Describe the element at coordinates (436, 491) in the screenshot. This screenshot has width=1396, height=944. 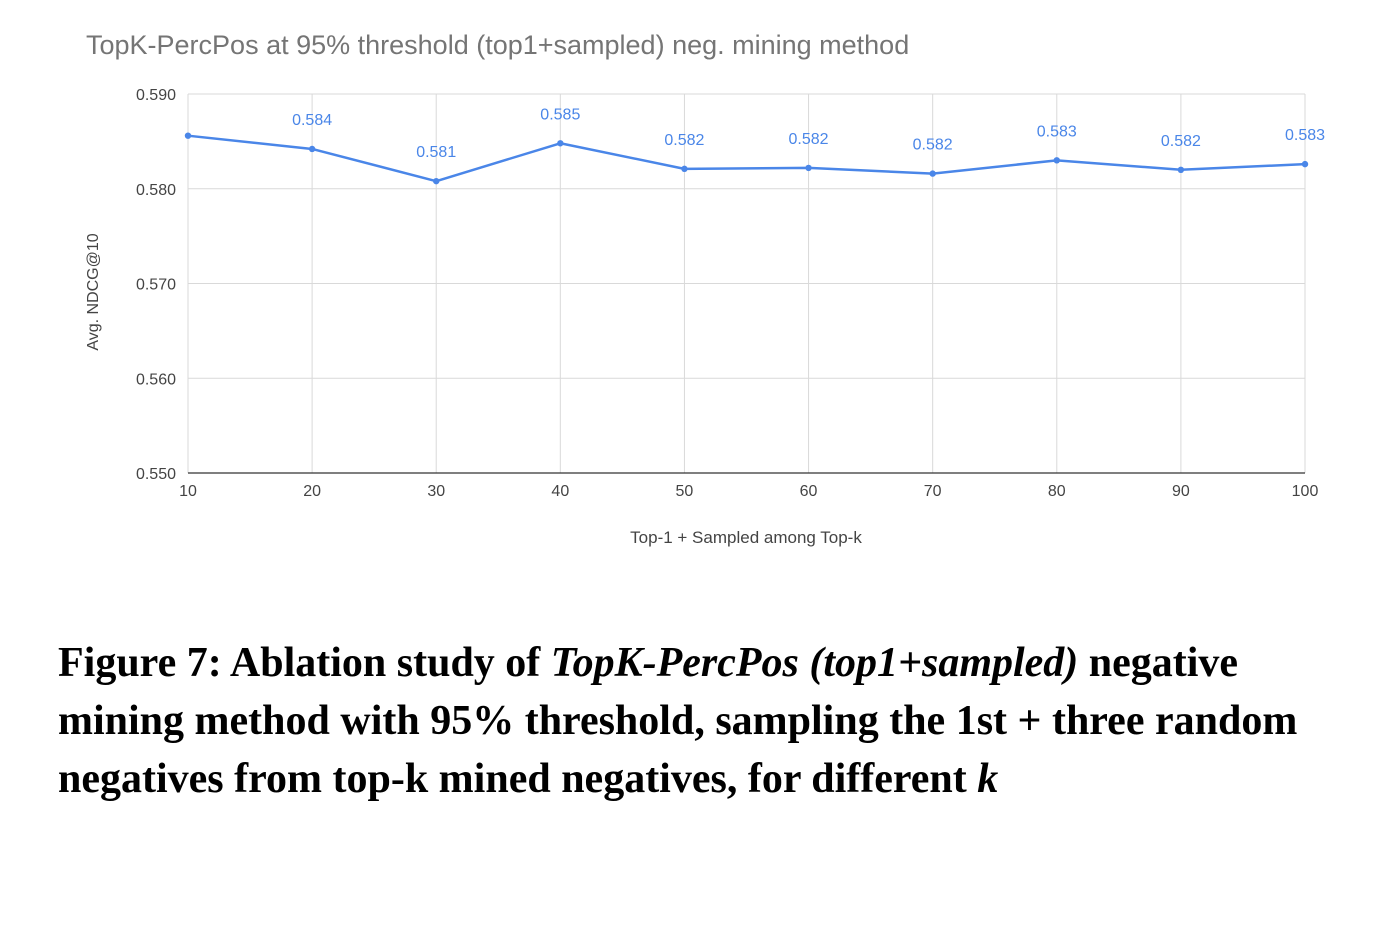
I see `x-tick-label: 30` at that location.